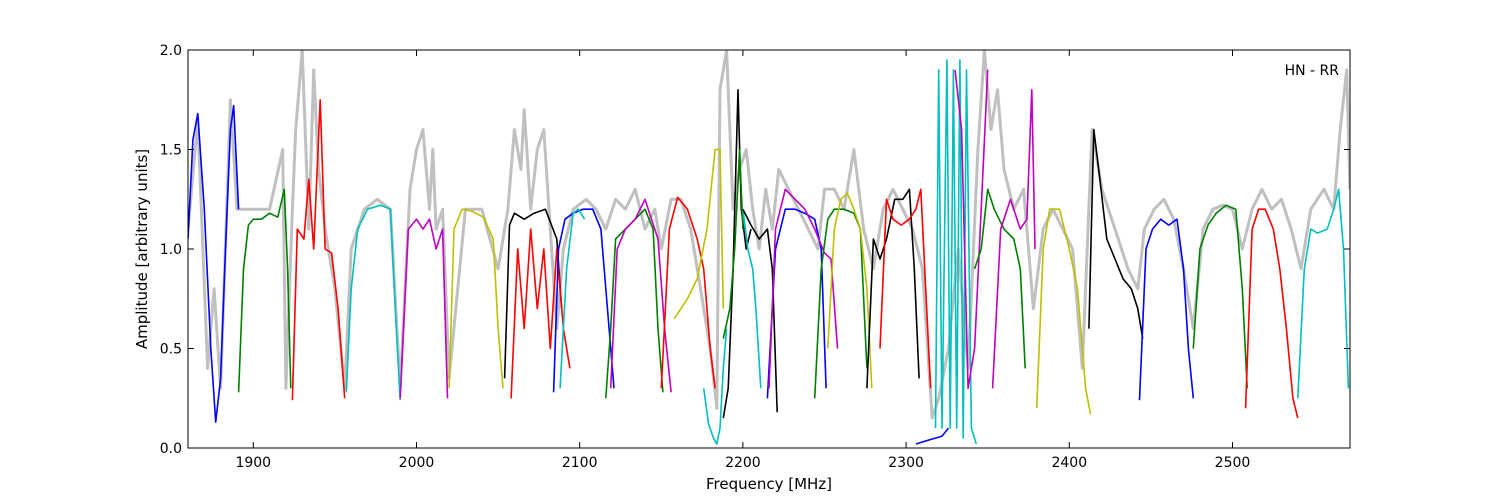 This screenshot has height=504, width=1500. What do you see at coordinates (171, 449) in the screenshot?
I see `y-tick-label: 0.0` at bounding box center [171, 449].